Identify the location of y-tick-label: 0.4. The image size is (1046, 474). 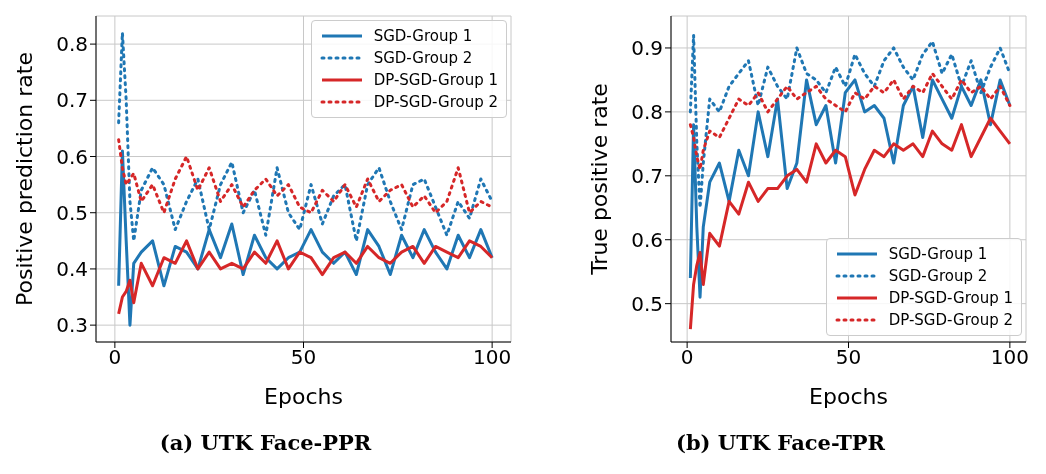
(72, 269).